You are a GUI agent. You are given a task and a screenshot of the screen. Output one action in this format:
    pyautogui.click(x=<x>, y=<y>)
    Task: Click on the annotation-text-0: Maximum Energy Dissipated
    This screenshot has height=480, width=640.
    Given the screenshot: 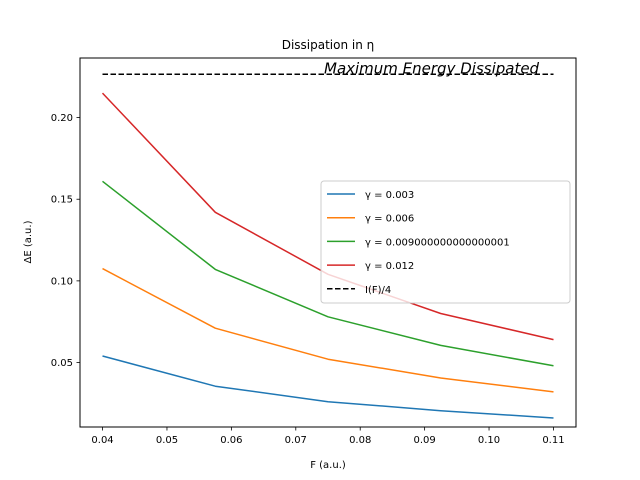 What is the action you would take?
    pyautogui.click(x=432, y=68)
    